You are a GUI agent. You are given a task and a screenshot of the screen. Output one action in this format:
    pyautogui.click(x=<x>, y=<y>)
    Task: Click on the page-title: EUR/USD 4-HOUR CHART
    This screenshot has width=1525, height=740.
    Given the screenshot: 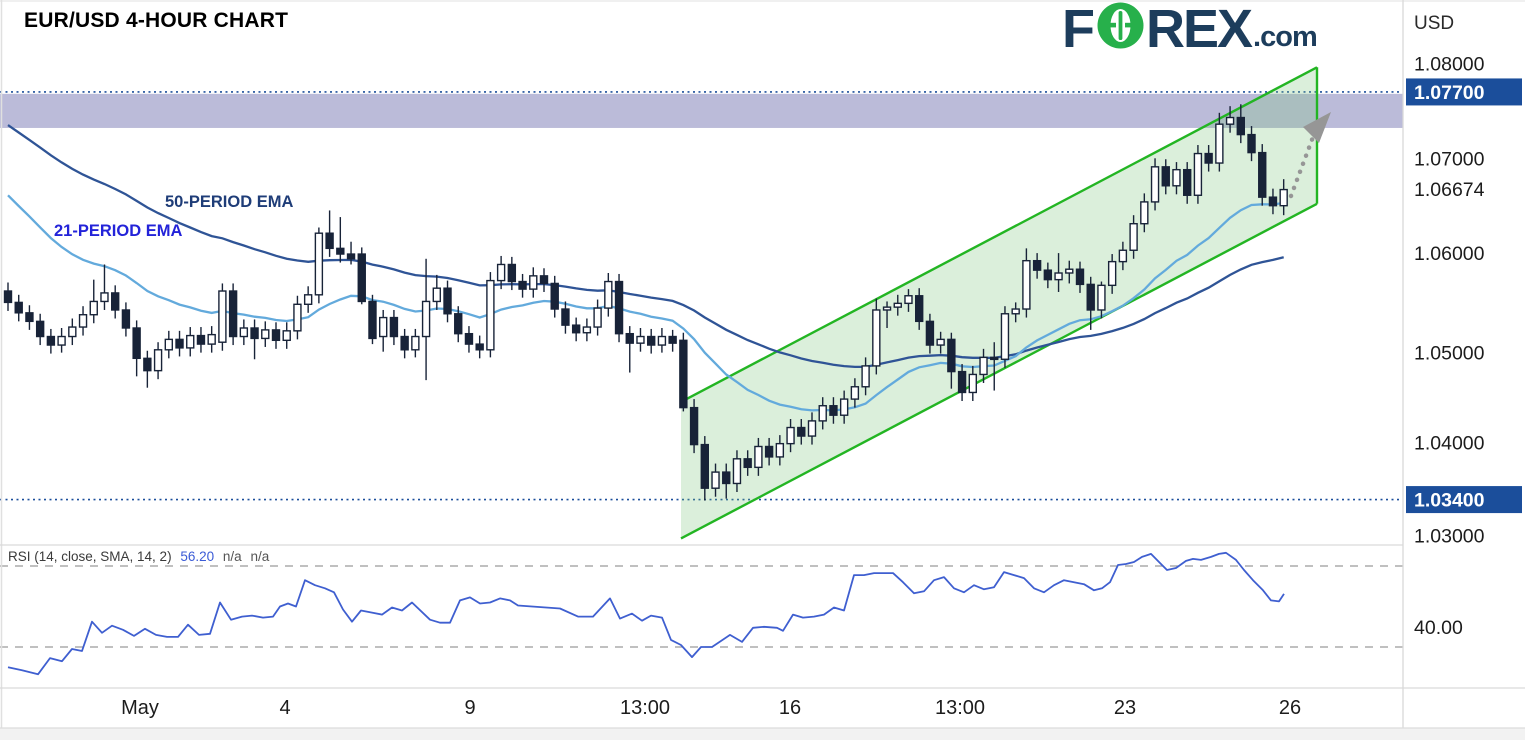 What is the action you would take?
    pyautogui.click(x=156, y=20)
    